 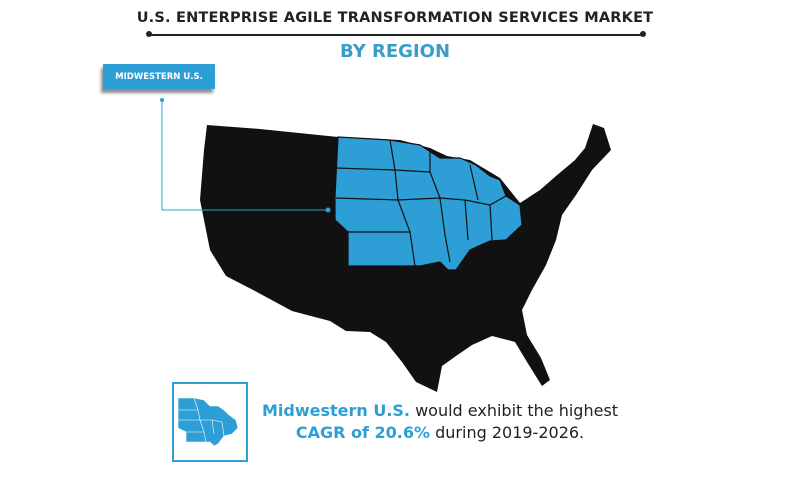 What do you see at coordinates (421, 203) in the screenshot?
I see `midwest-state-lines` at bounding box center [421, 203].